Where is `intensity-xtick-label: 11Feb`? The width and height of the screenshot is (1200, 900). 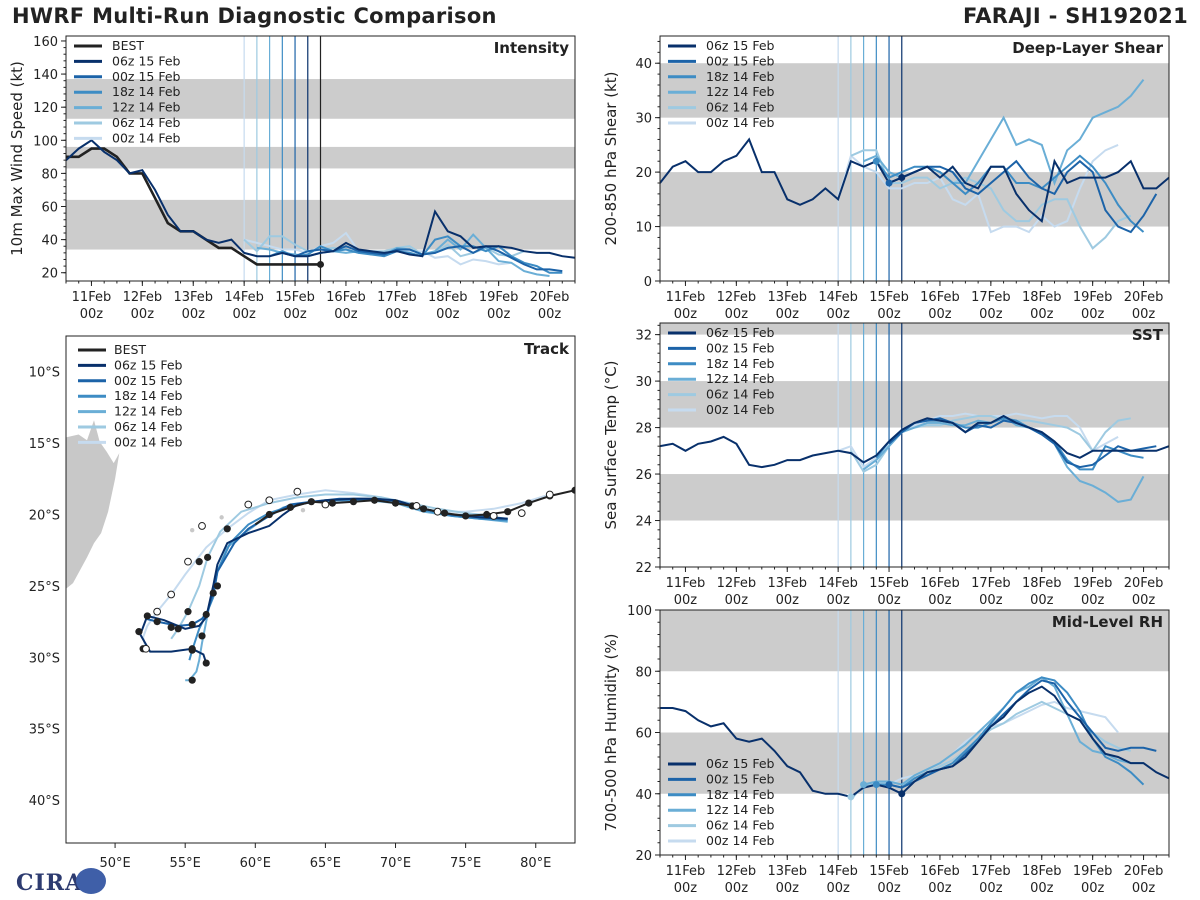
intensity-xtick-label: 11Feb is located at coordinates (92, 297).